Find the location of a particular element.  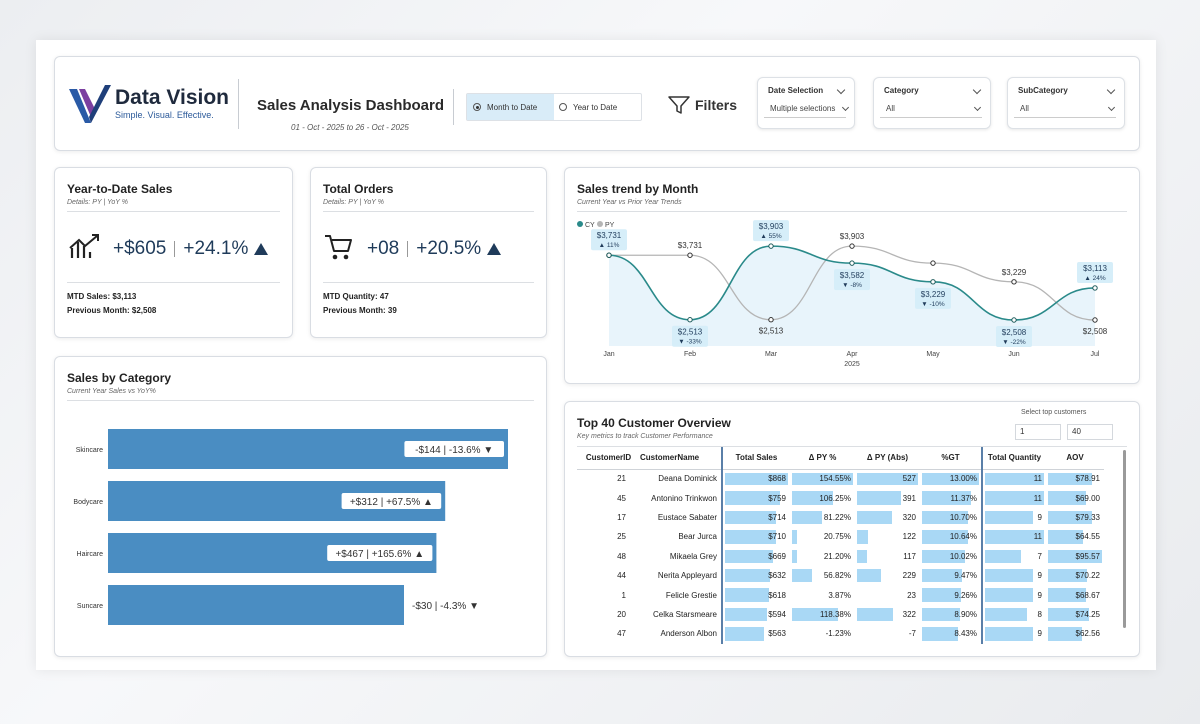

toggle-ytd-label: Year to Date is located at coordinates (595, 107).